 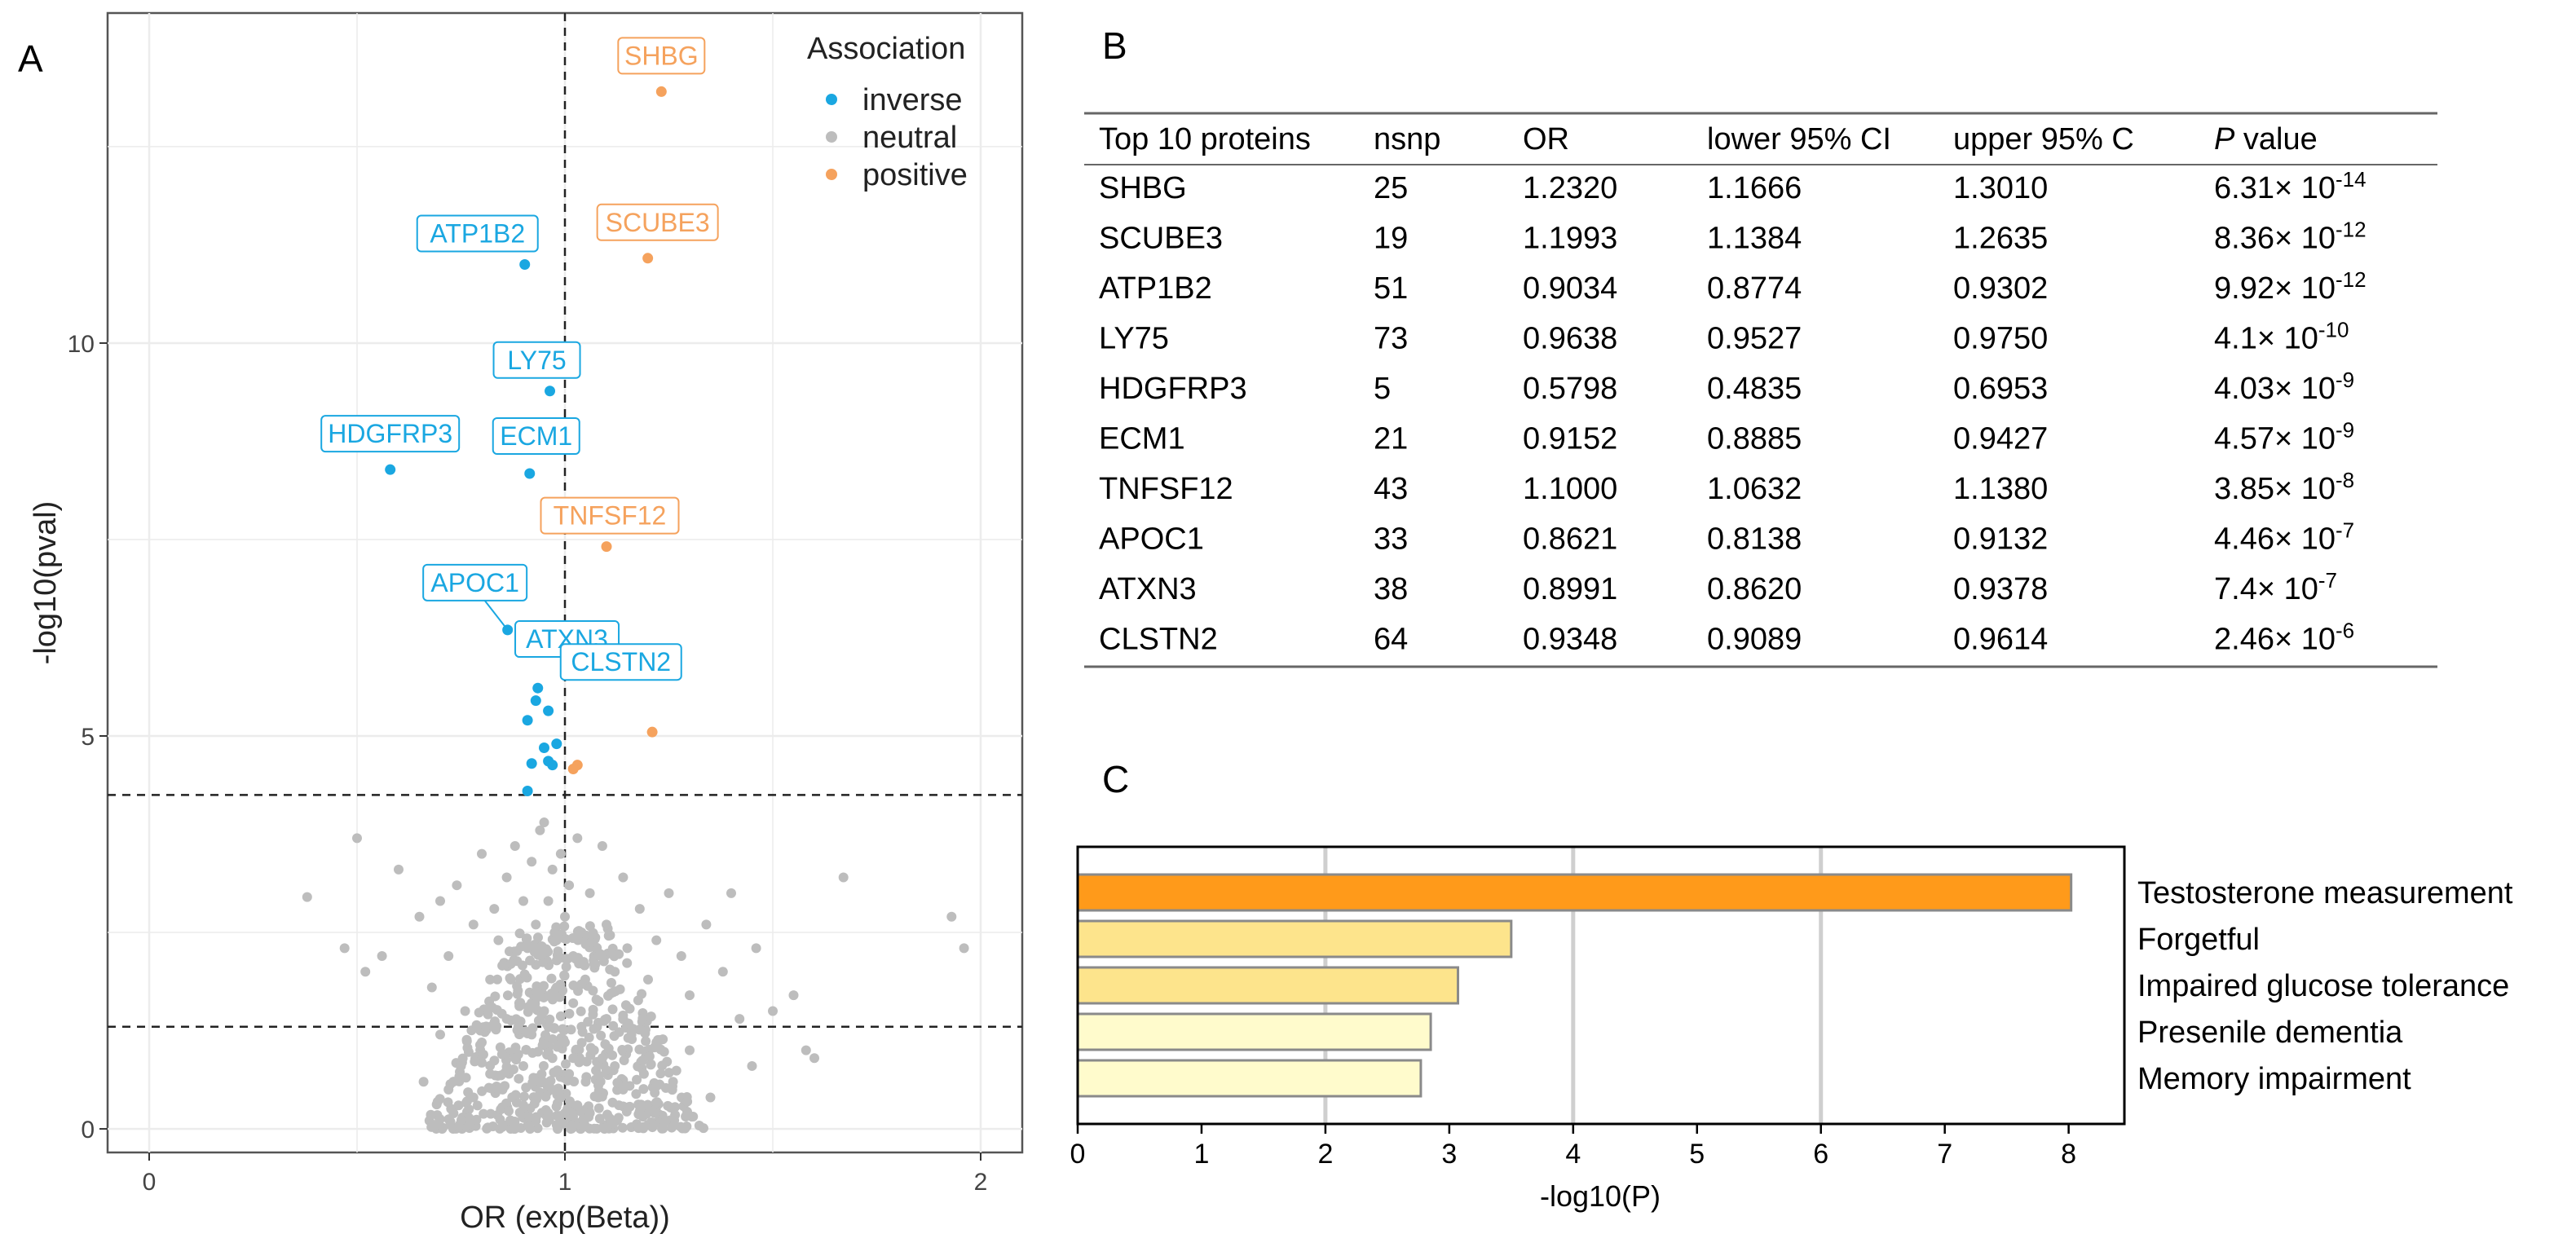 I want to click on table-cell-pvalue: 4.57× 10⁻⁹, so click(x=2284, y=437).